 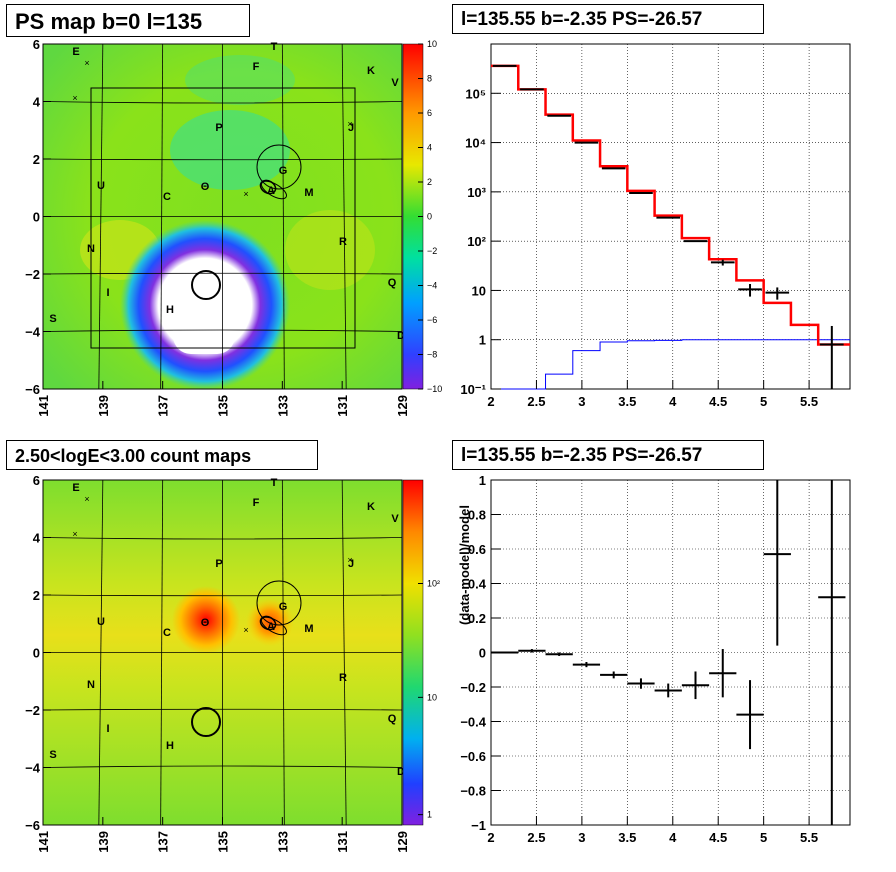 I want to click on y-tick-label: −1, so click(x=478, y=825).